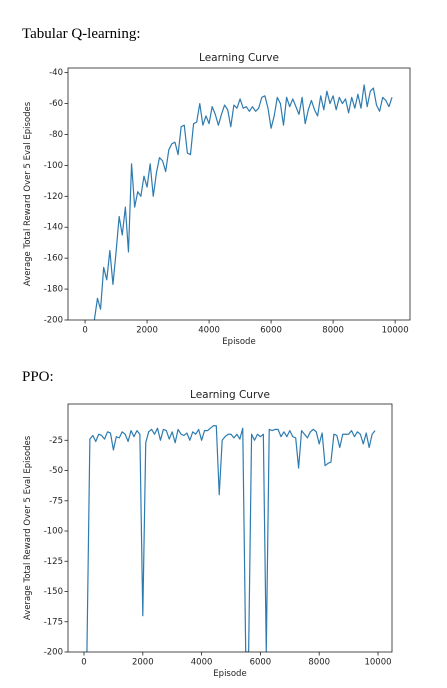  What do you see at coordinates (53, 592) in the screenshot?
I see `y-tick-label: -150` at bounding box center [53, 592].